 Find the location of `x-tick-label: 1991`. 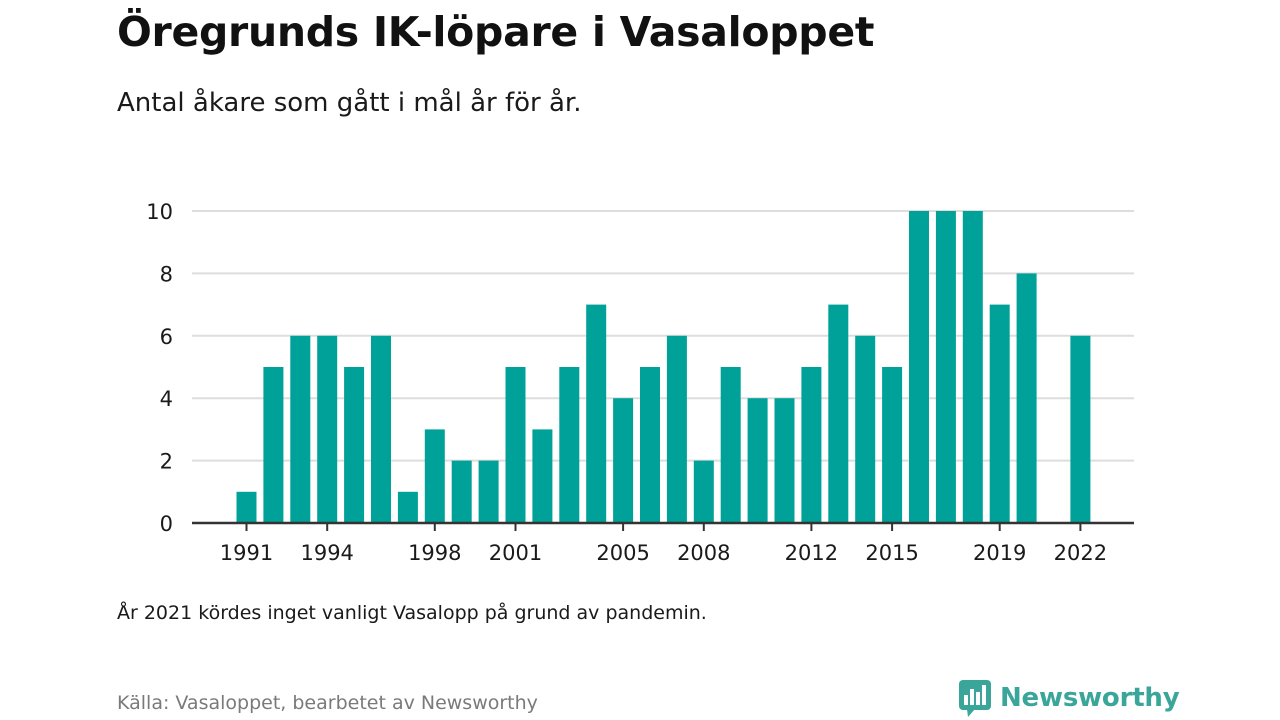

x-tick-label: 1991 is located at coordinates (246, 553).